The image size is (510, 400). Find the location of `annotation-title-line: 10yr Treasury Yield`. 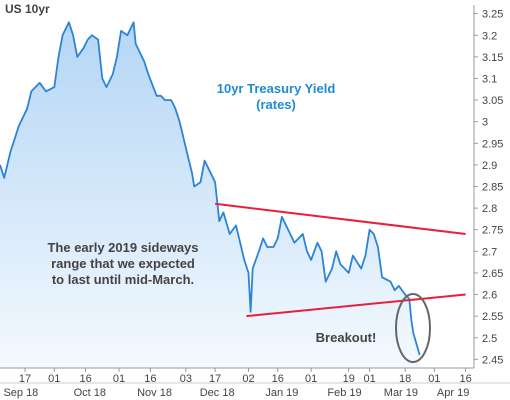

annotation-title-line: 10yr Treasury Yield is located at coordinates (276, 88).